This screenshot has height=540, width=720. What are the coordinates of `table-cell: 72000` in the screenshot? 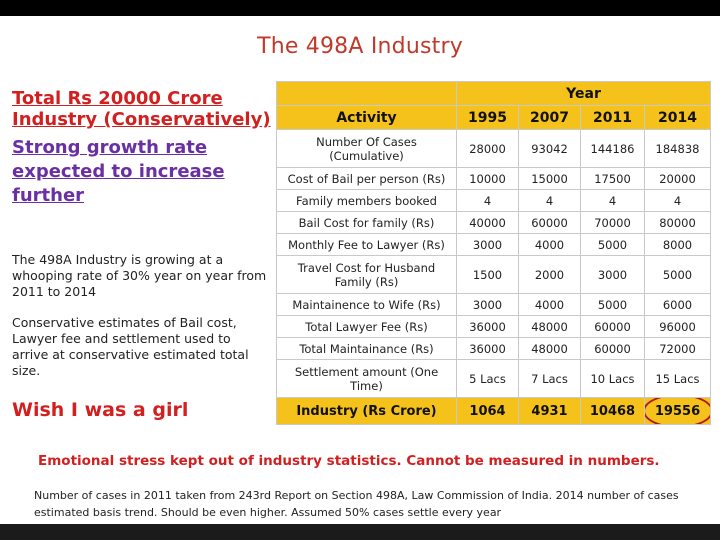 It's located at (677, 348).